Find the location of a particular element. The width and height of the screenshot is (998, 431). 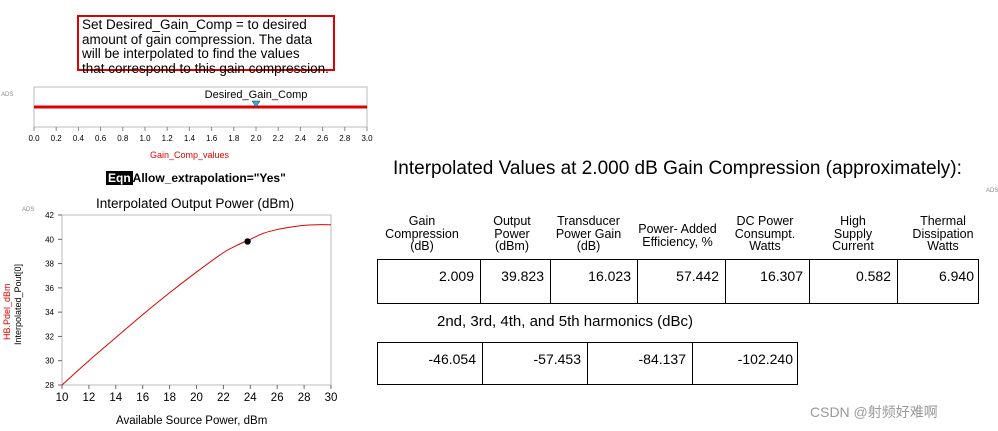

plot-frame is located at coordinates (196, 300).